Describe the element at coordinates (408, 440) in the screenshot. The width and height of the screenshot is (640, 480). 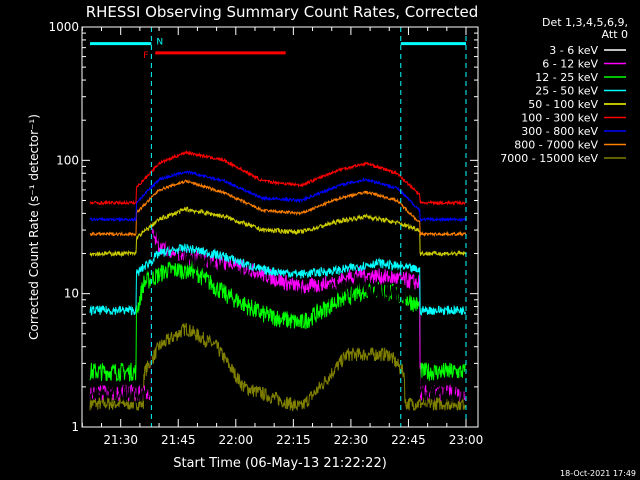
I see `x-tick-label: 22:45` at that location.